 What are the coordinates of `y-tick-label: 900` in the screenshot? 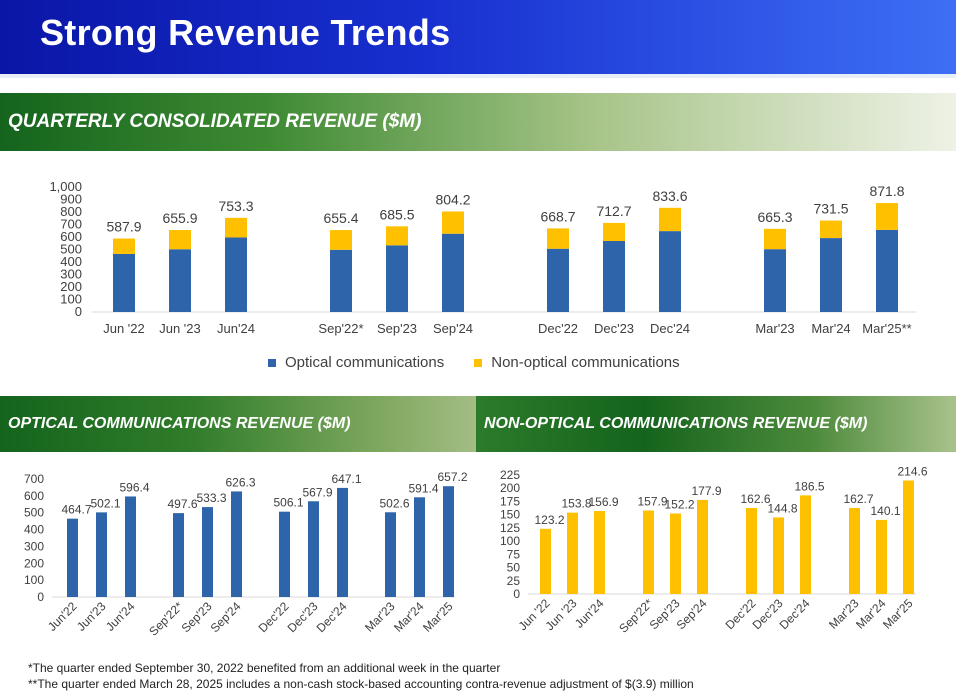 It's located at (71, 199).